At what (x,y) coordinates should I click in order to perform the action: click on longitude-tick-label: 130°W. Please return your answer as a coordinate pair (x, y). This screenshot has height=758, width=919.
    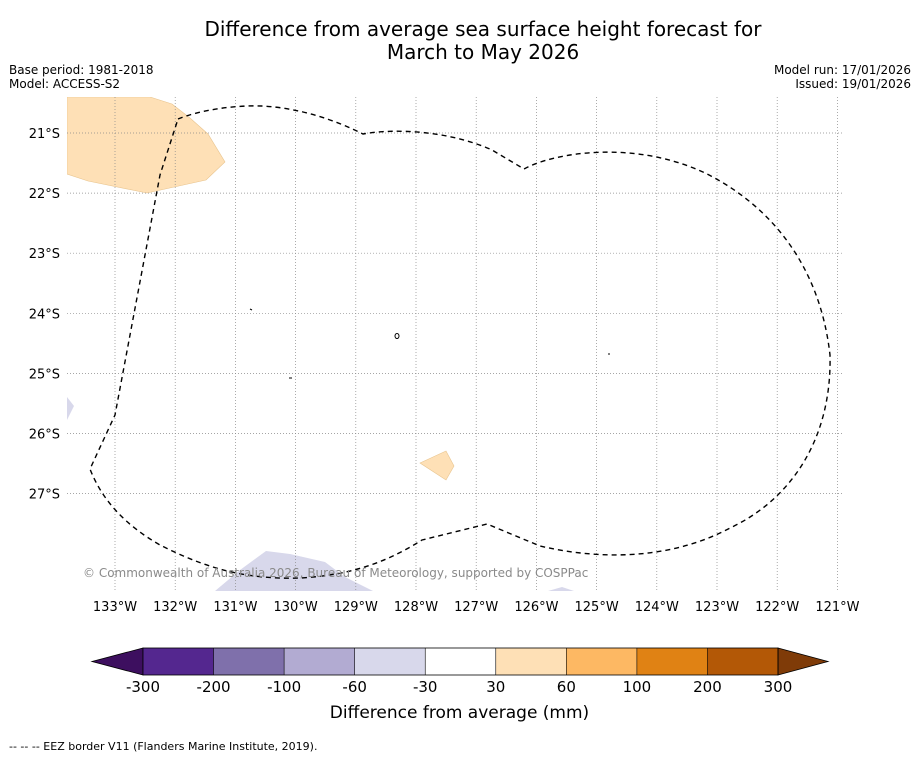
    Looking at the image, I should click on (296, 607).